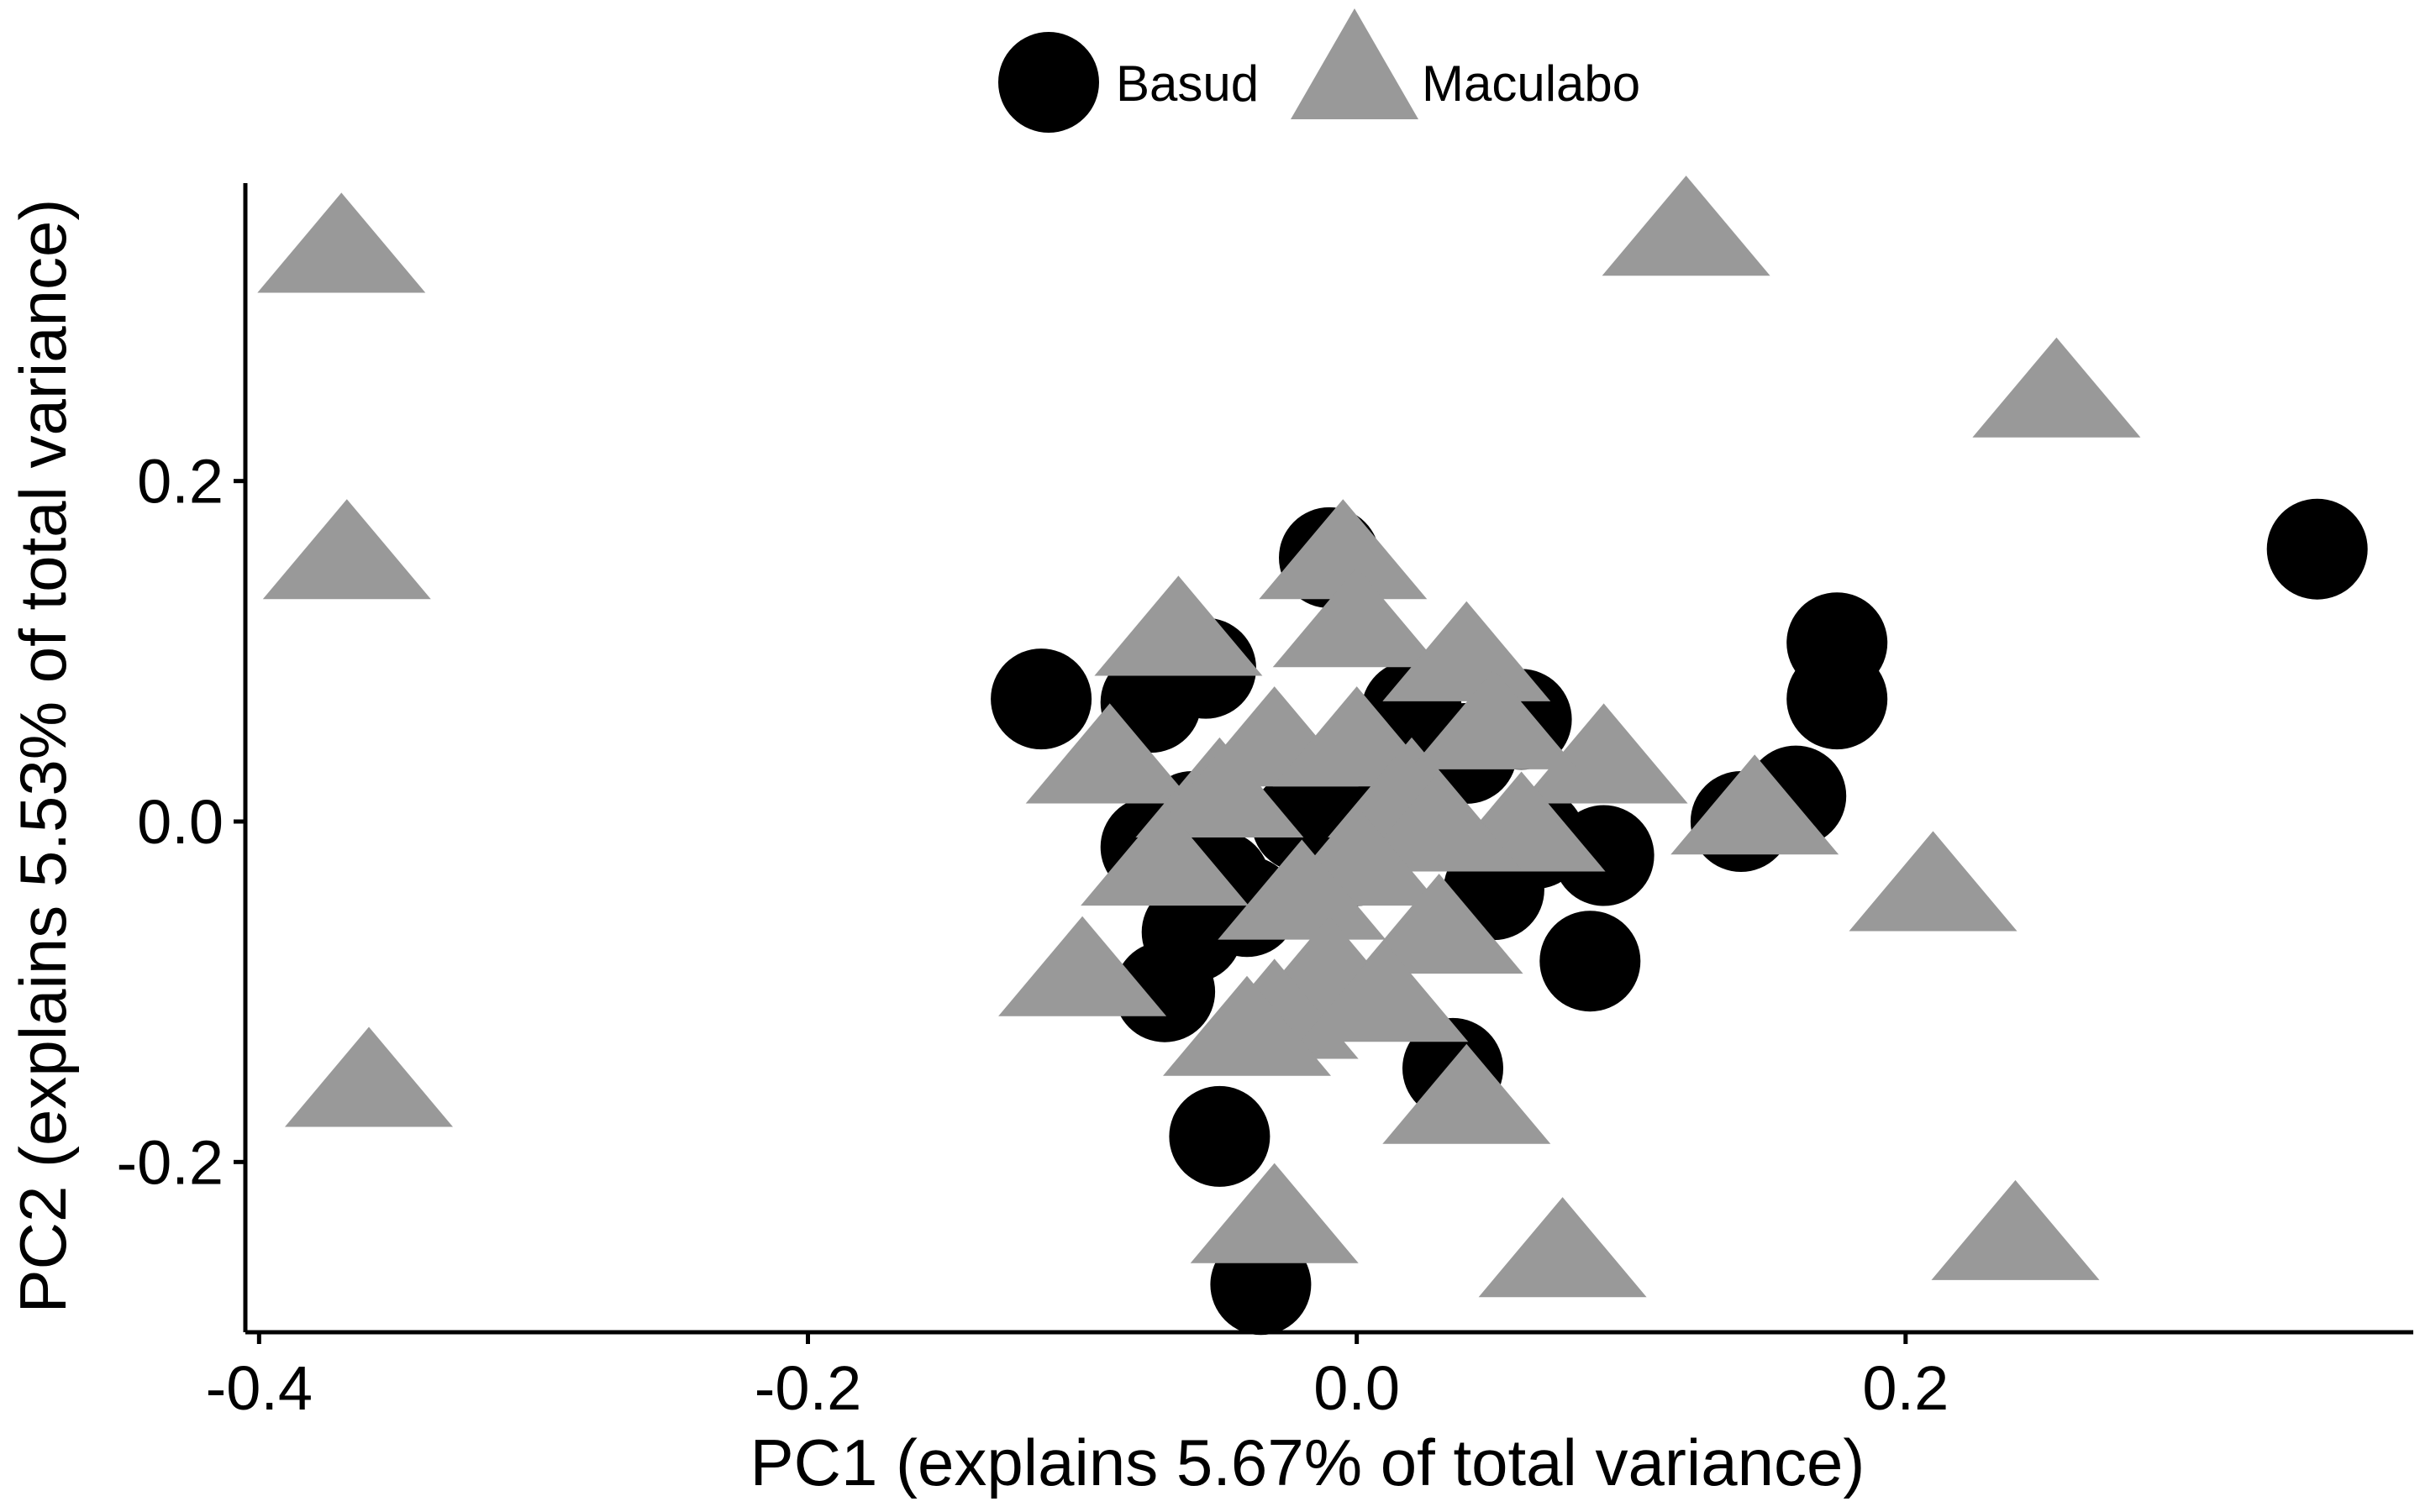 The image size is (2420, 1512). I want to click on y-axis-ticks: -0.2 0.0 0.2, so click(180, 822).